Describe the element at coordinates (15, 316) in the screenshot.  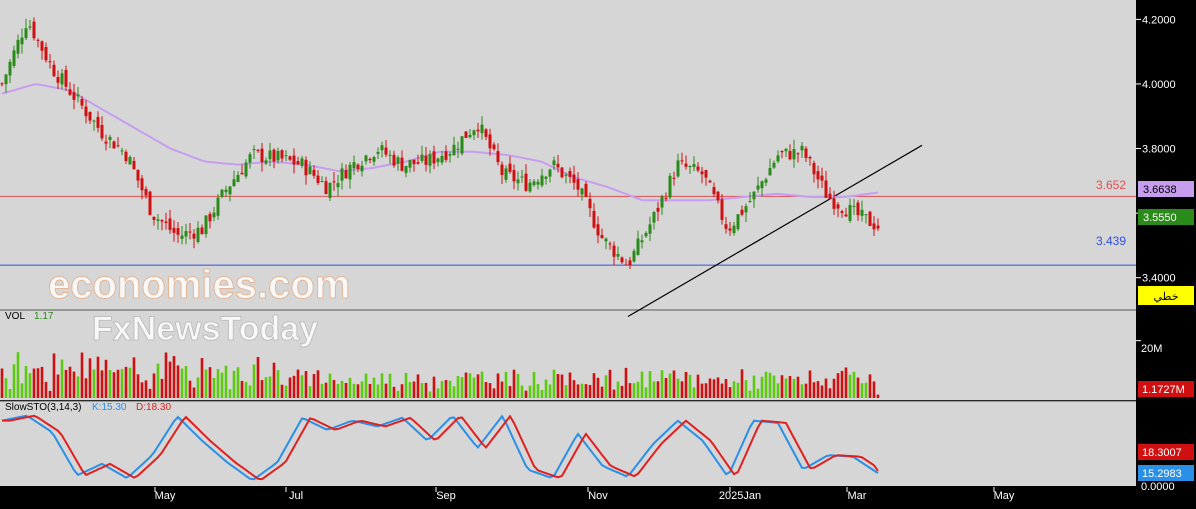
I see `vol-title: VOL` at that location.